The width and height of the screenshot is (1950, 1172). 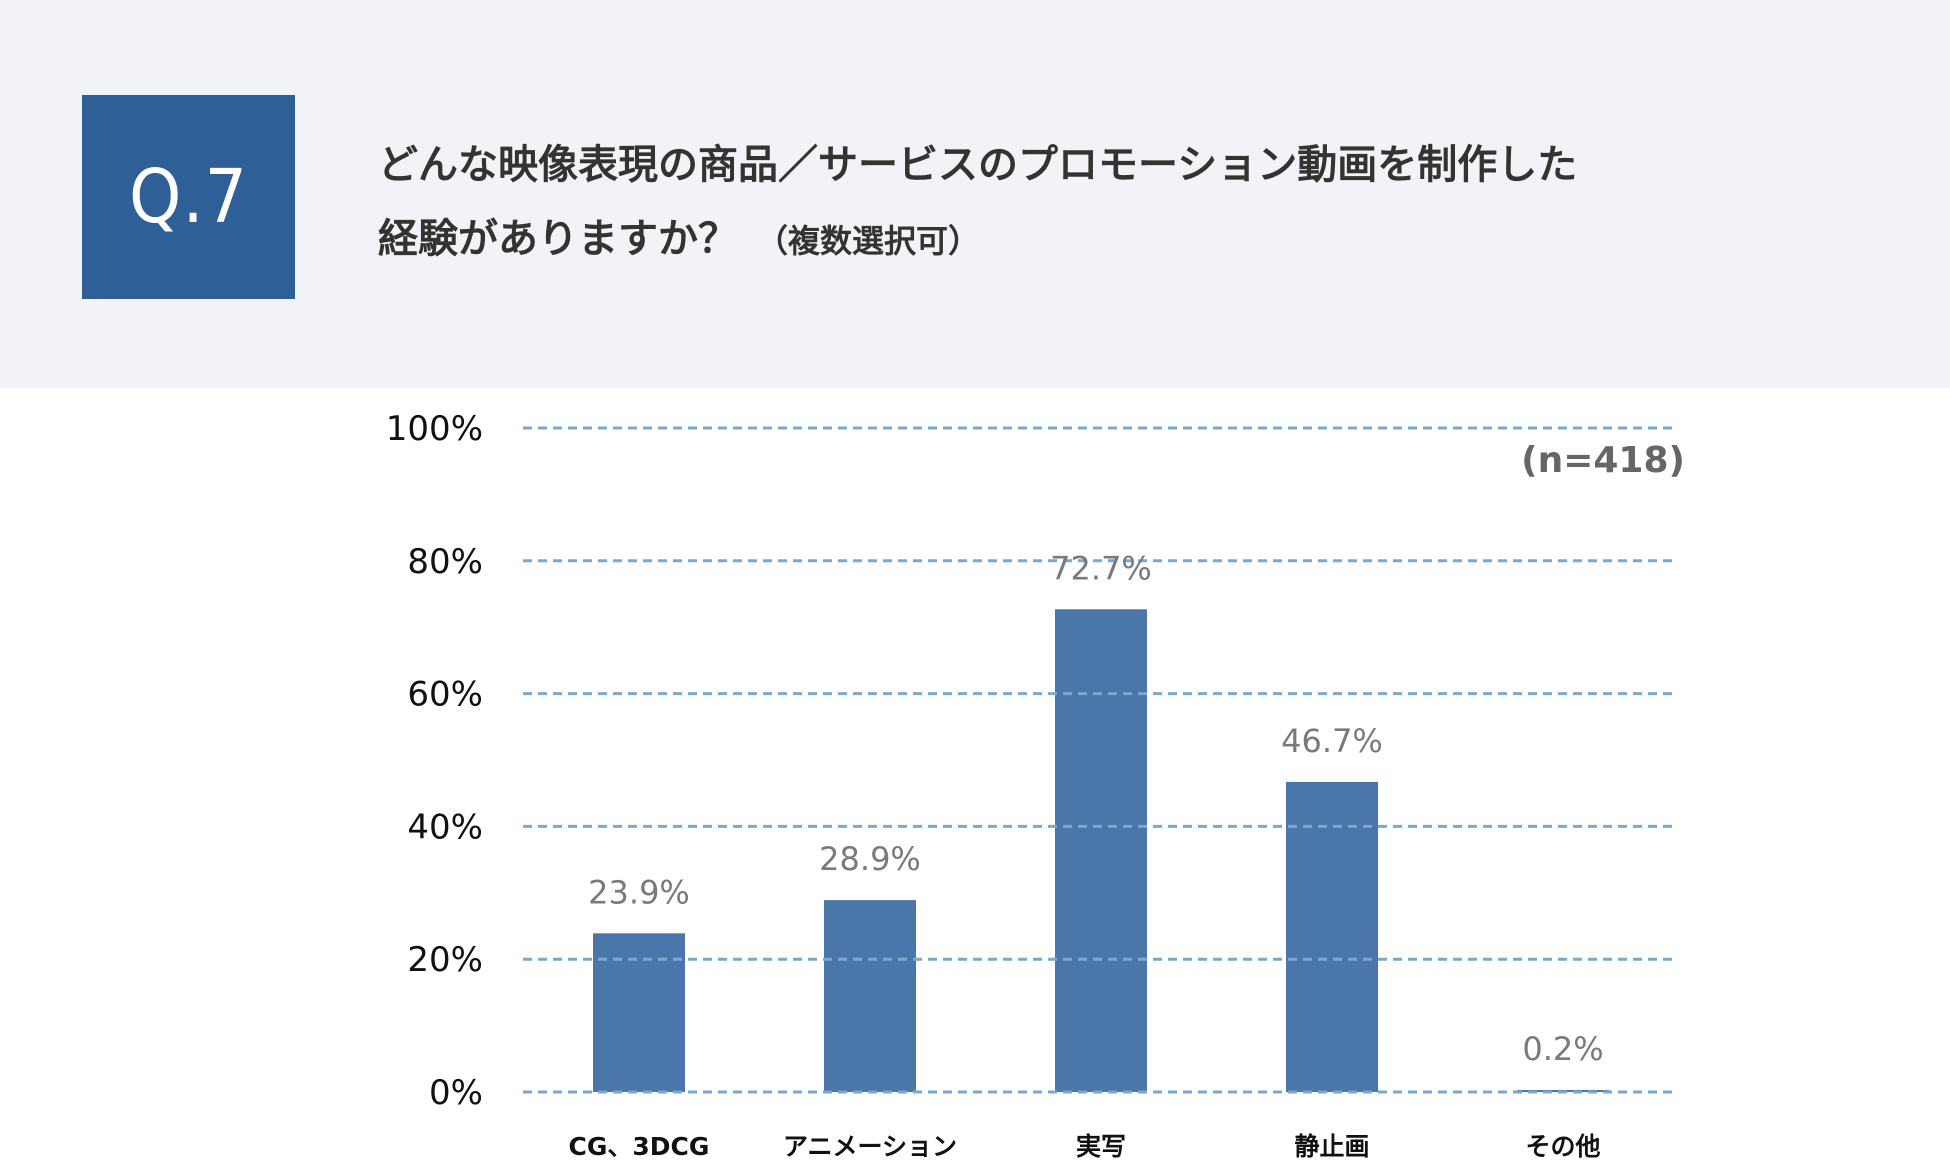 What do you see at coordinates (1101, 1146) in the screenshot?
I see `x-tick-label: 実写` at bounding box center [1101, 1146].